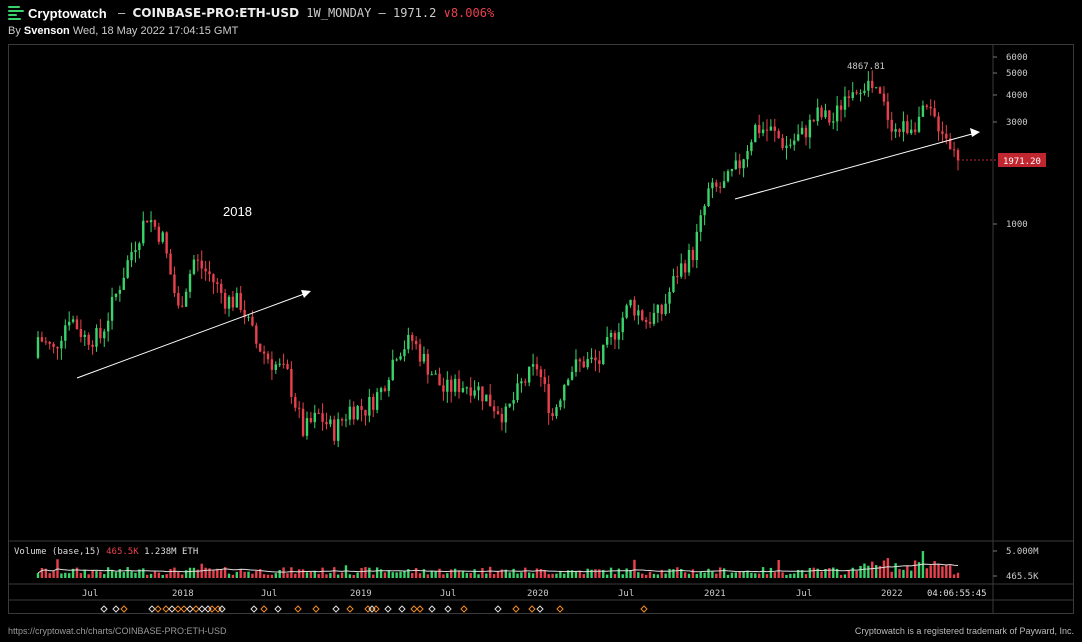 Image resolution: width=1082 pixels, height=642 pixels. What do you see at coordinates (171, 552) in the screenshot?
I see `volume-legend-eth: 1.238M ETH` at bounding box center [171, 552].